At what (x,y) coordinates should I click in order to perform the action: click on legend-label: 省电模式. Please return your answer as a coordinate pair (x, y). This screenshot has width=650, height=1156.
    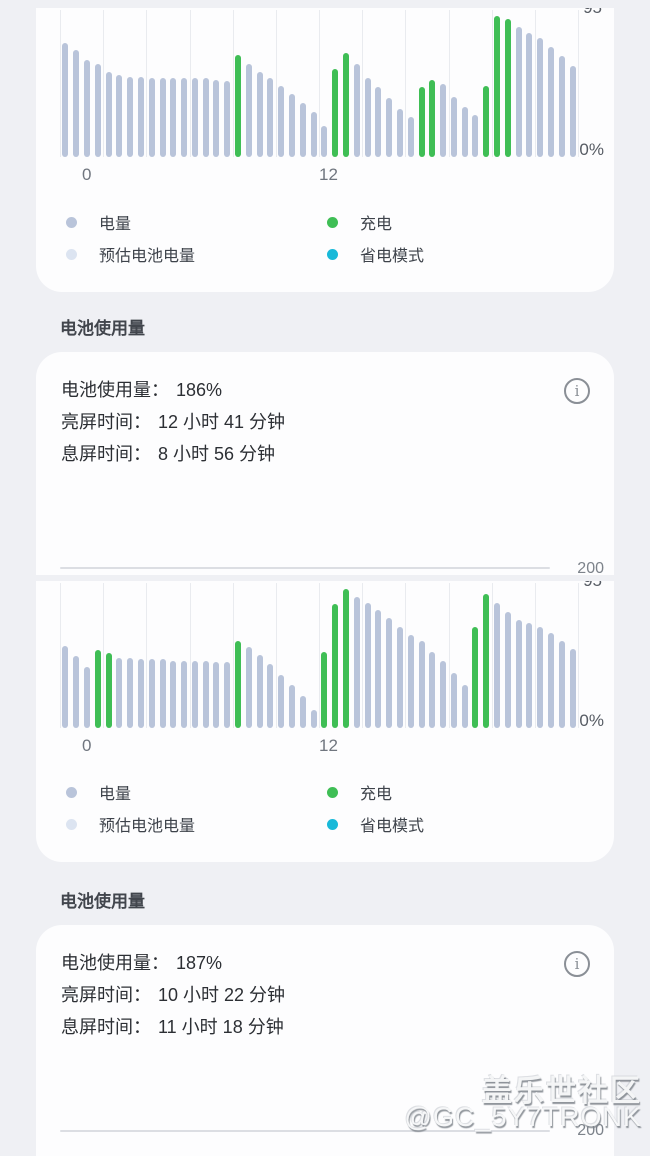
    Looking at the image, I should click on (392, 826).